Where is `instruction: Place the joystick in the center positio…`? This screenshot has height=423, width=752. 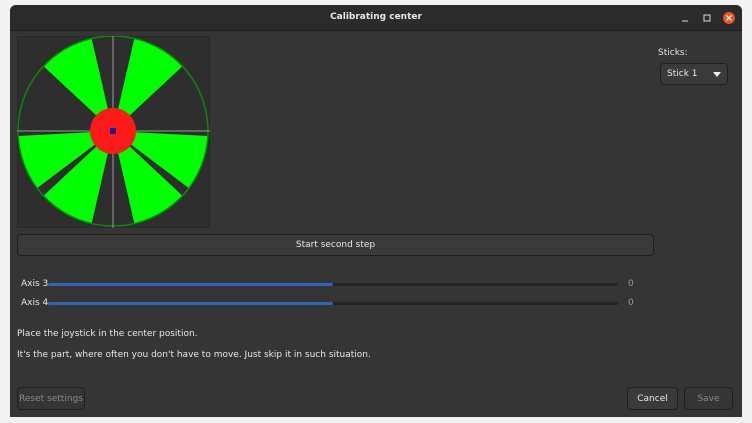 instruction: Place the joystick in the center positio… is located at coordinates (107, 334).